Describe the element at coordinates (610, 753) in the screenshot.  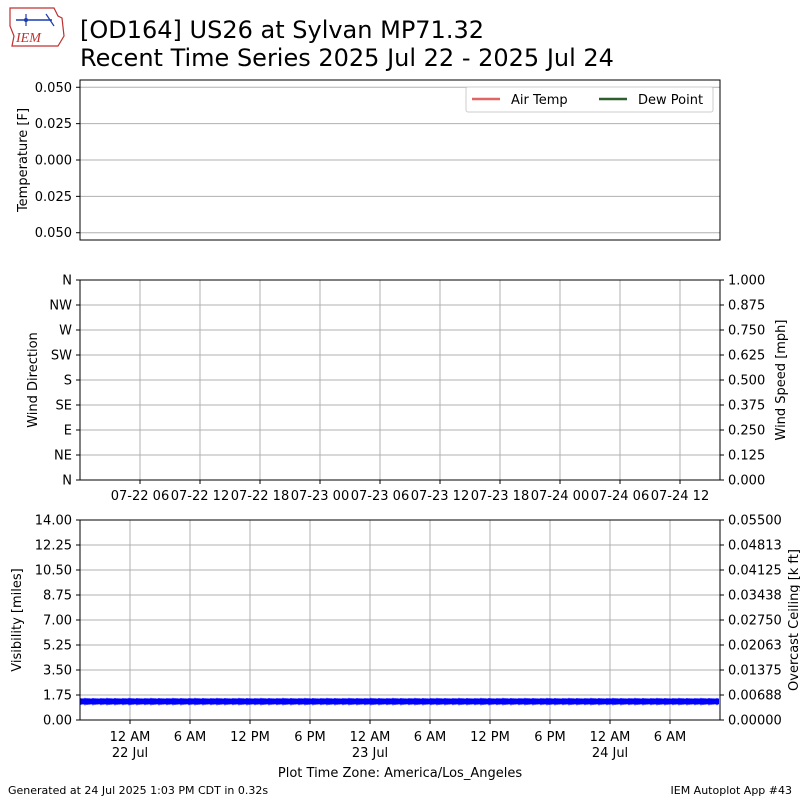
I see `vis-xtick-date-label: 24 Jul` at that location.